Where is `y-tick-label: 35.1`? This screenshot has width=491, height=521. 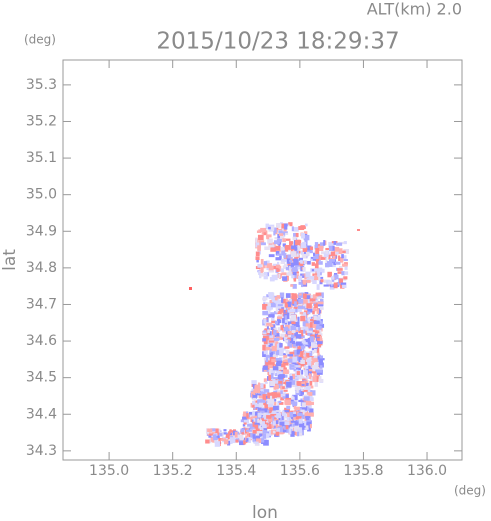 y-tick-label: 35.1 is located at coordinates (41, 158).